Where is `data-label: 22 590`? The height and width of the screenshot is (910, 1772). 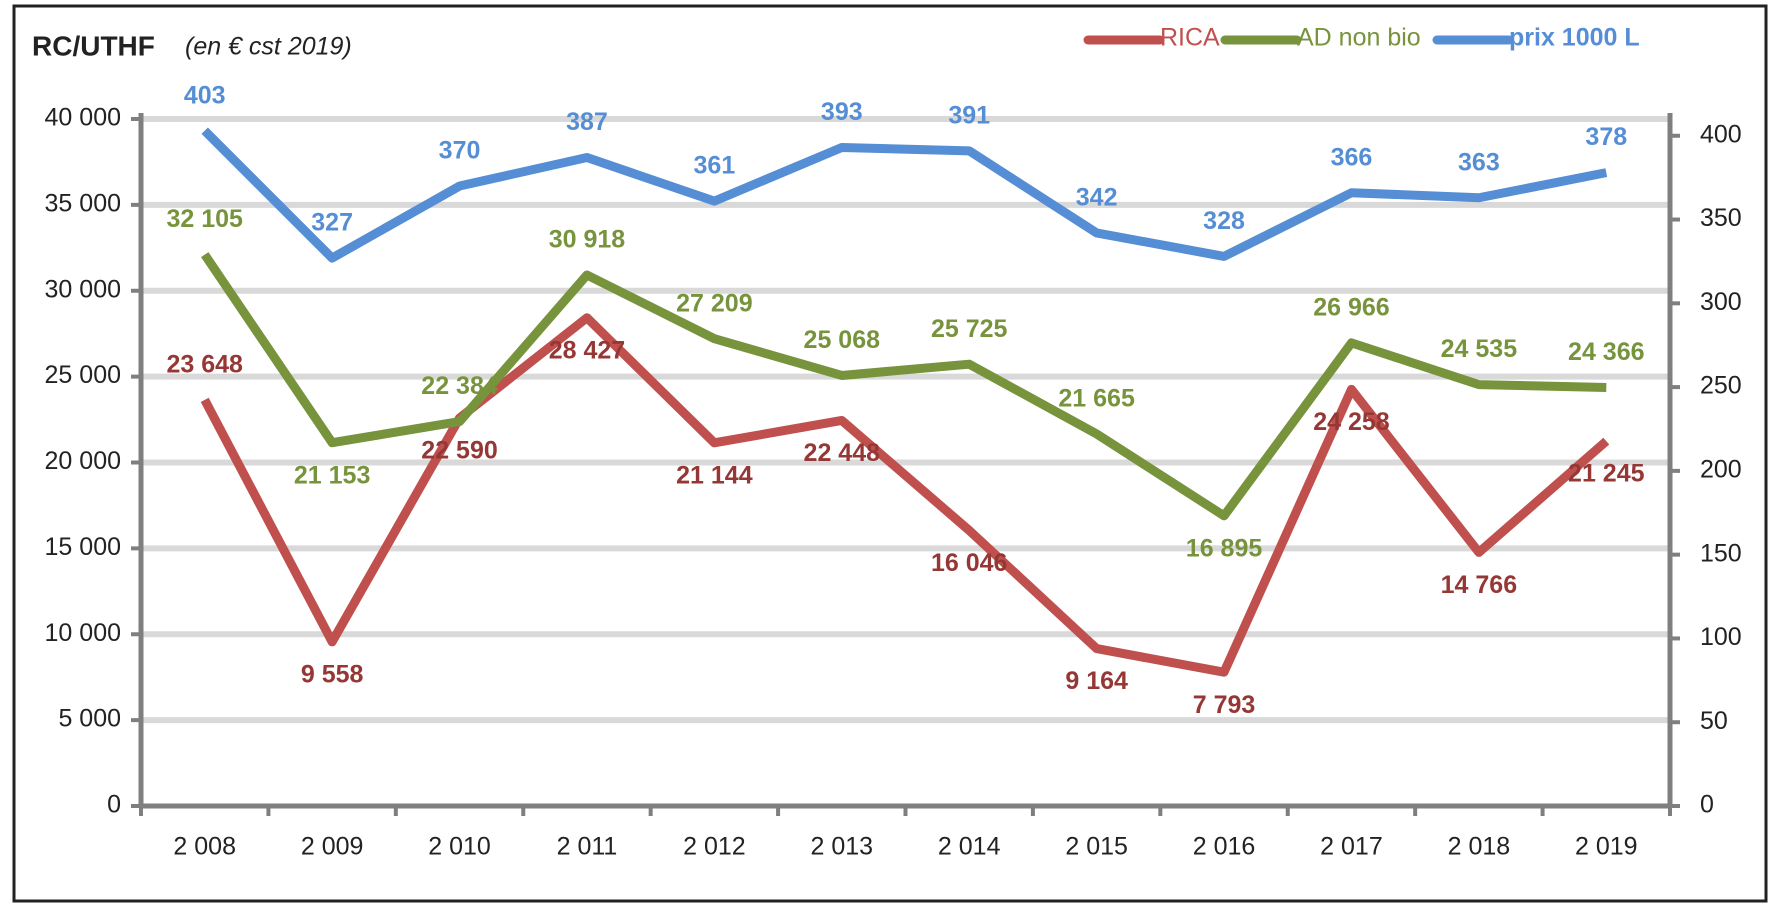 data-label: 22 590 is located at coordinates (459, 451).